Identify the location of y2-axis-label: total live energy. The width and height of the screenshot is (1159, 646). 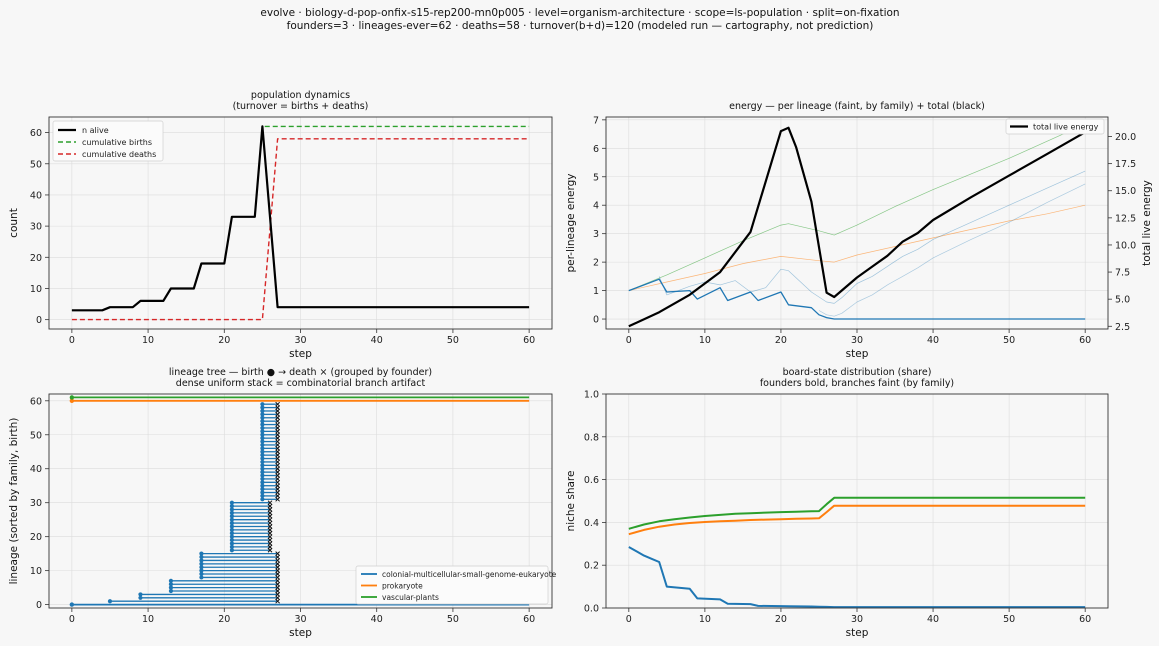
(1147, 223).